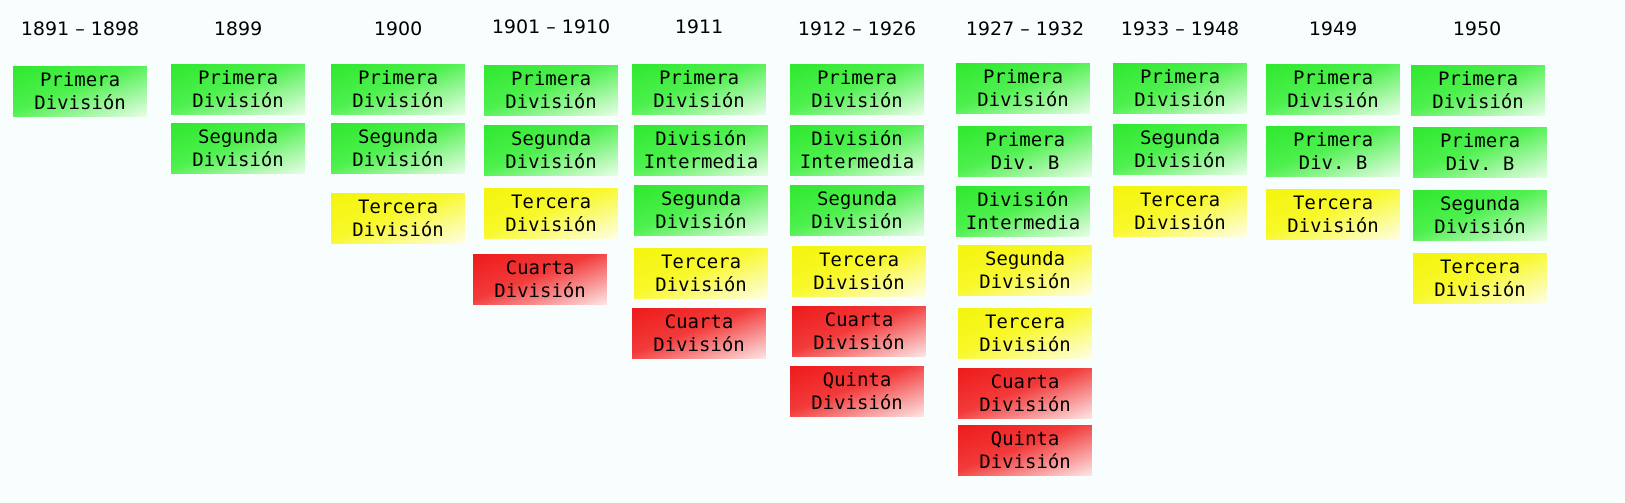 The image size is (1625, 503). Describe the element at coordinates (80, 29) in the screenshot. I see `period-label: 1891 – 1898` at that location.